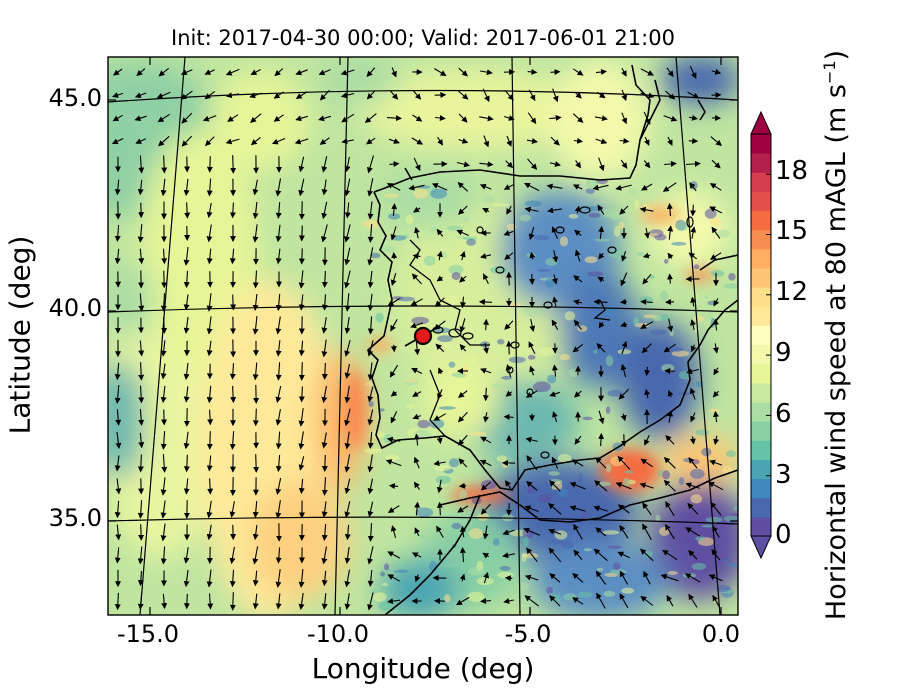 The width and height of the screenshot is (900, 700). Describe the element at coordinates (792, 231) in the screenshot. I see `colorbar-tick-15: 15` at that location.